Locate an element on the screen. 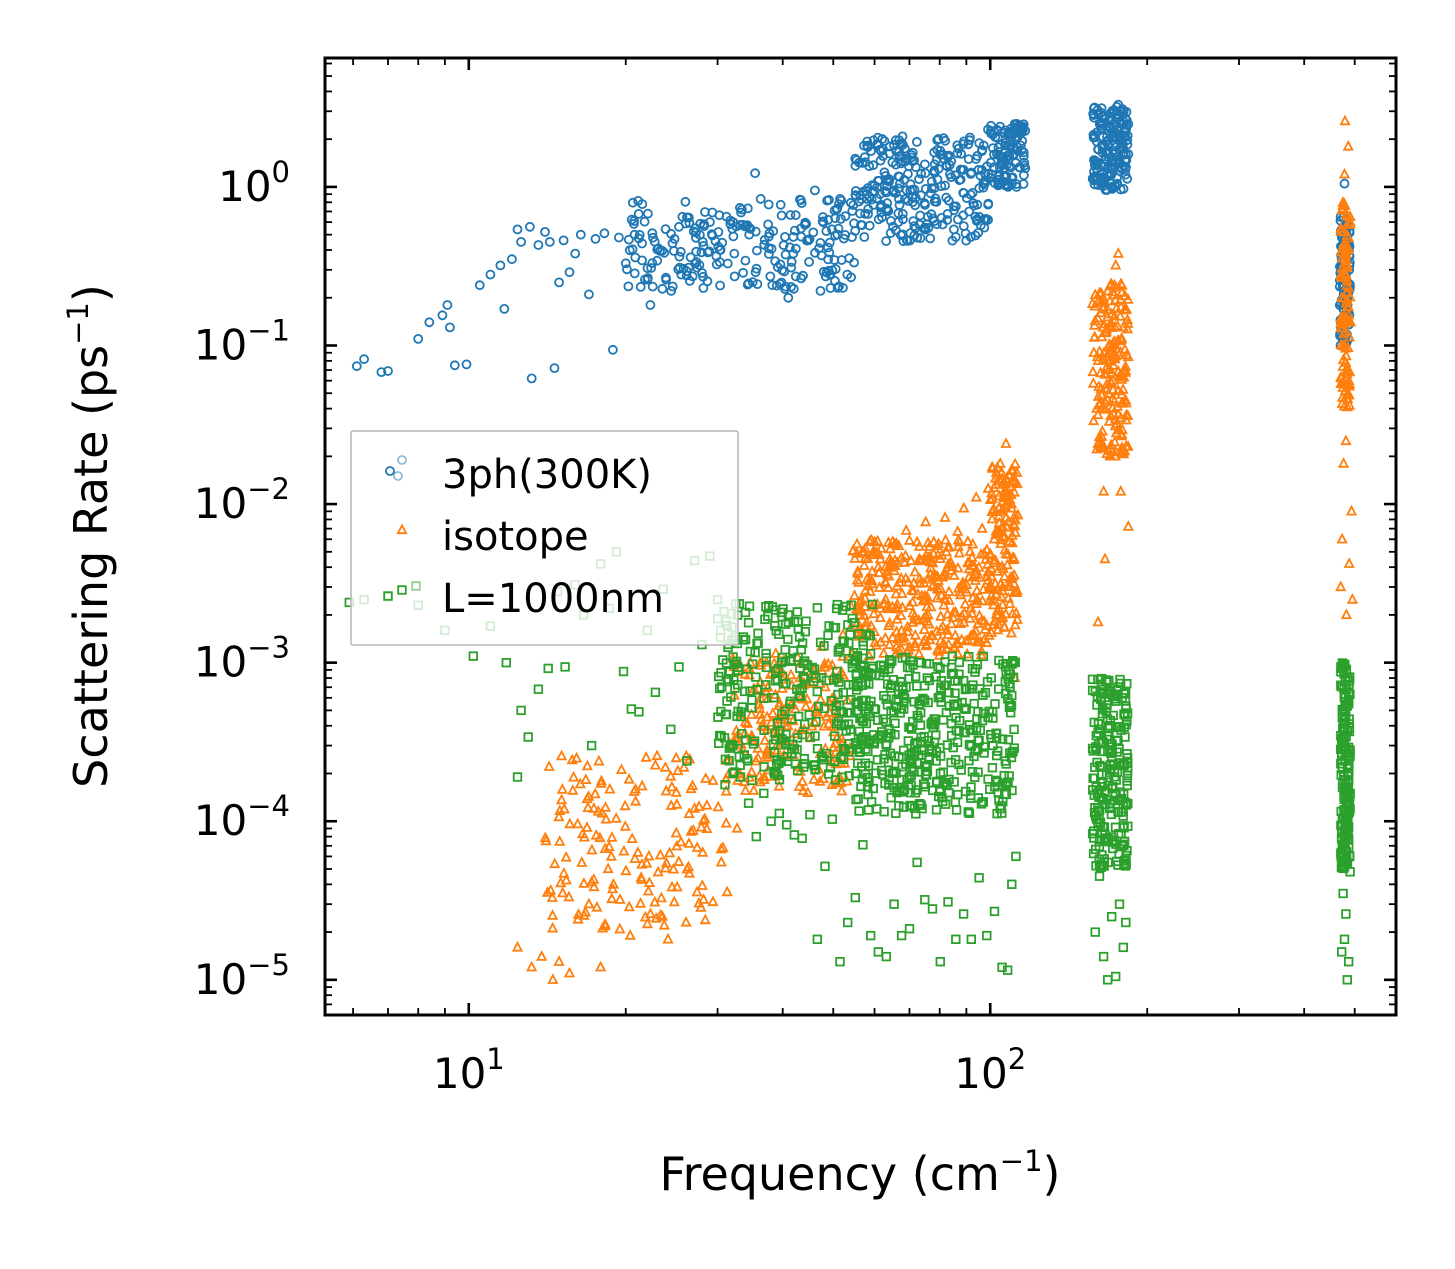  y-tick-label-exponent: −4 is located at coordinates (268, 806).